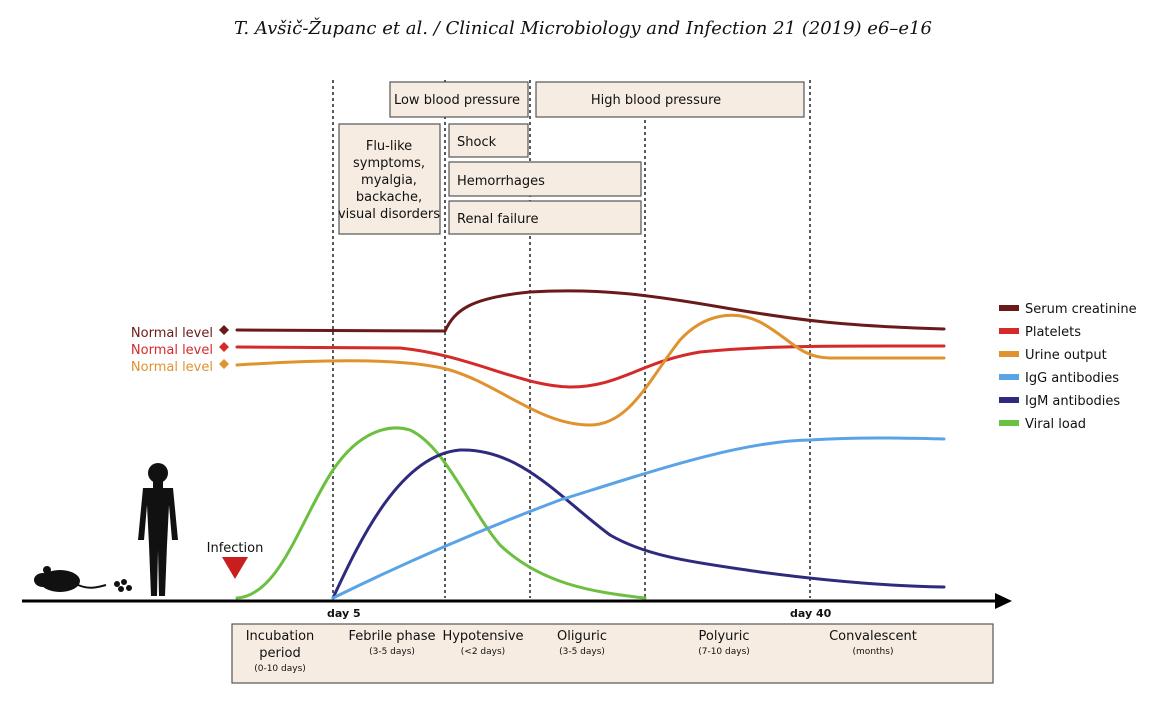 This screenshot has height=704, width=1166. I want to click on phase-oliguric-name: Oliguric, so click(582, 636).